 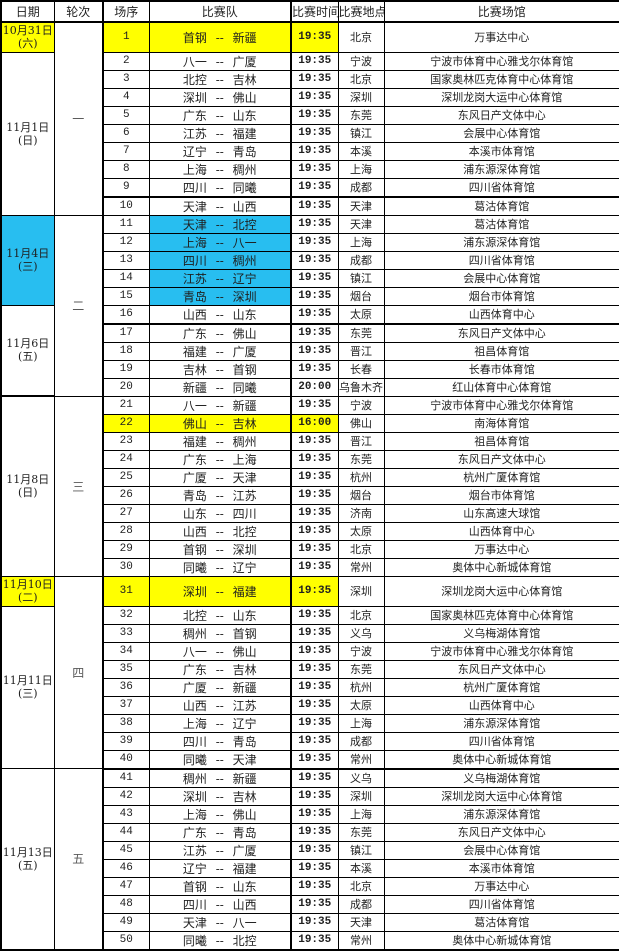 I want to click on venue-cell: 奥体中心新城体育馆, so click(x=501, y=567).